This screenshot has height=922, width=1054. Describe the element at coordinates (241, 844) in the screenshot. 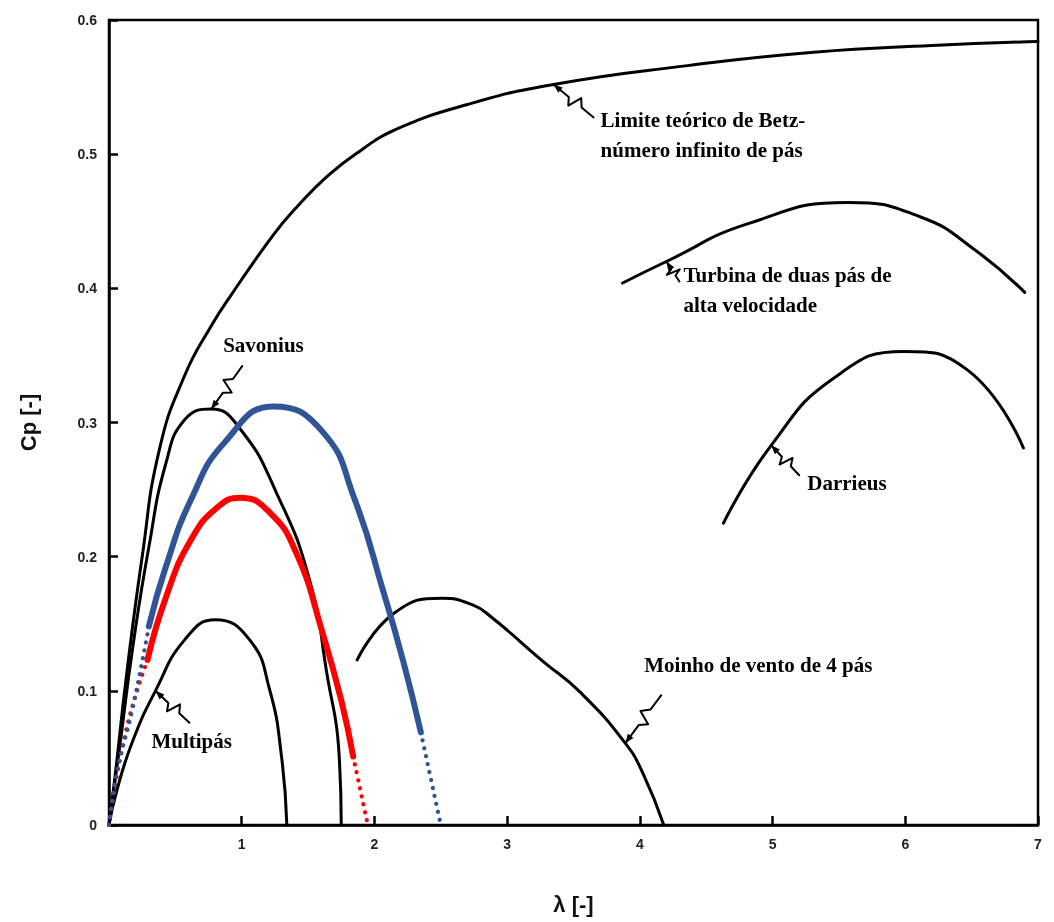

I see `x-tick-label: 1` at that location.